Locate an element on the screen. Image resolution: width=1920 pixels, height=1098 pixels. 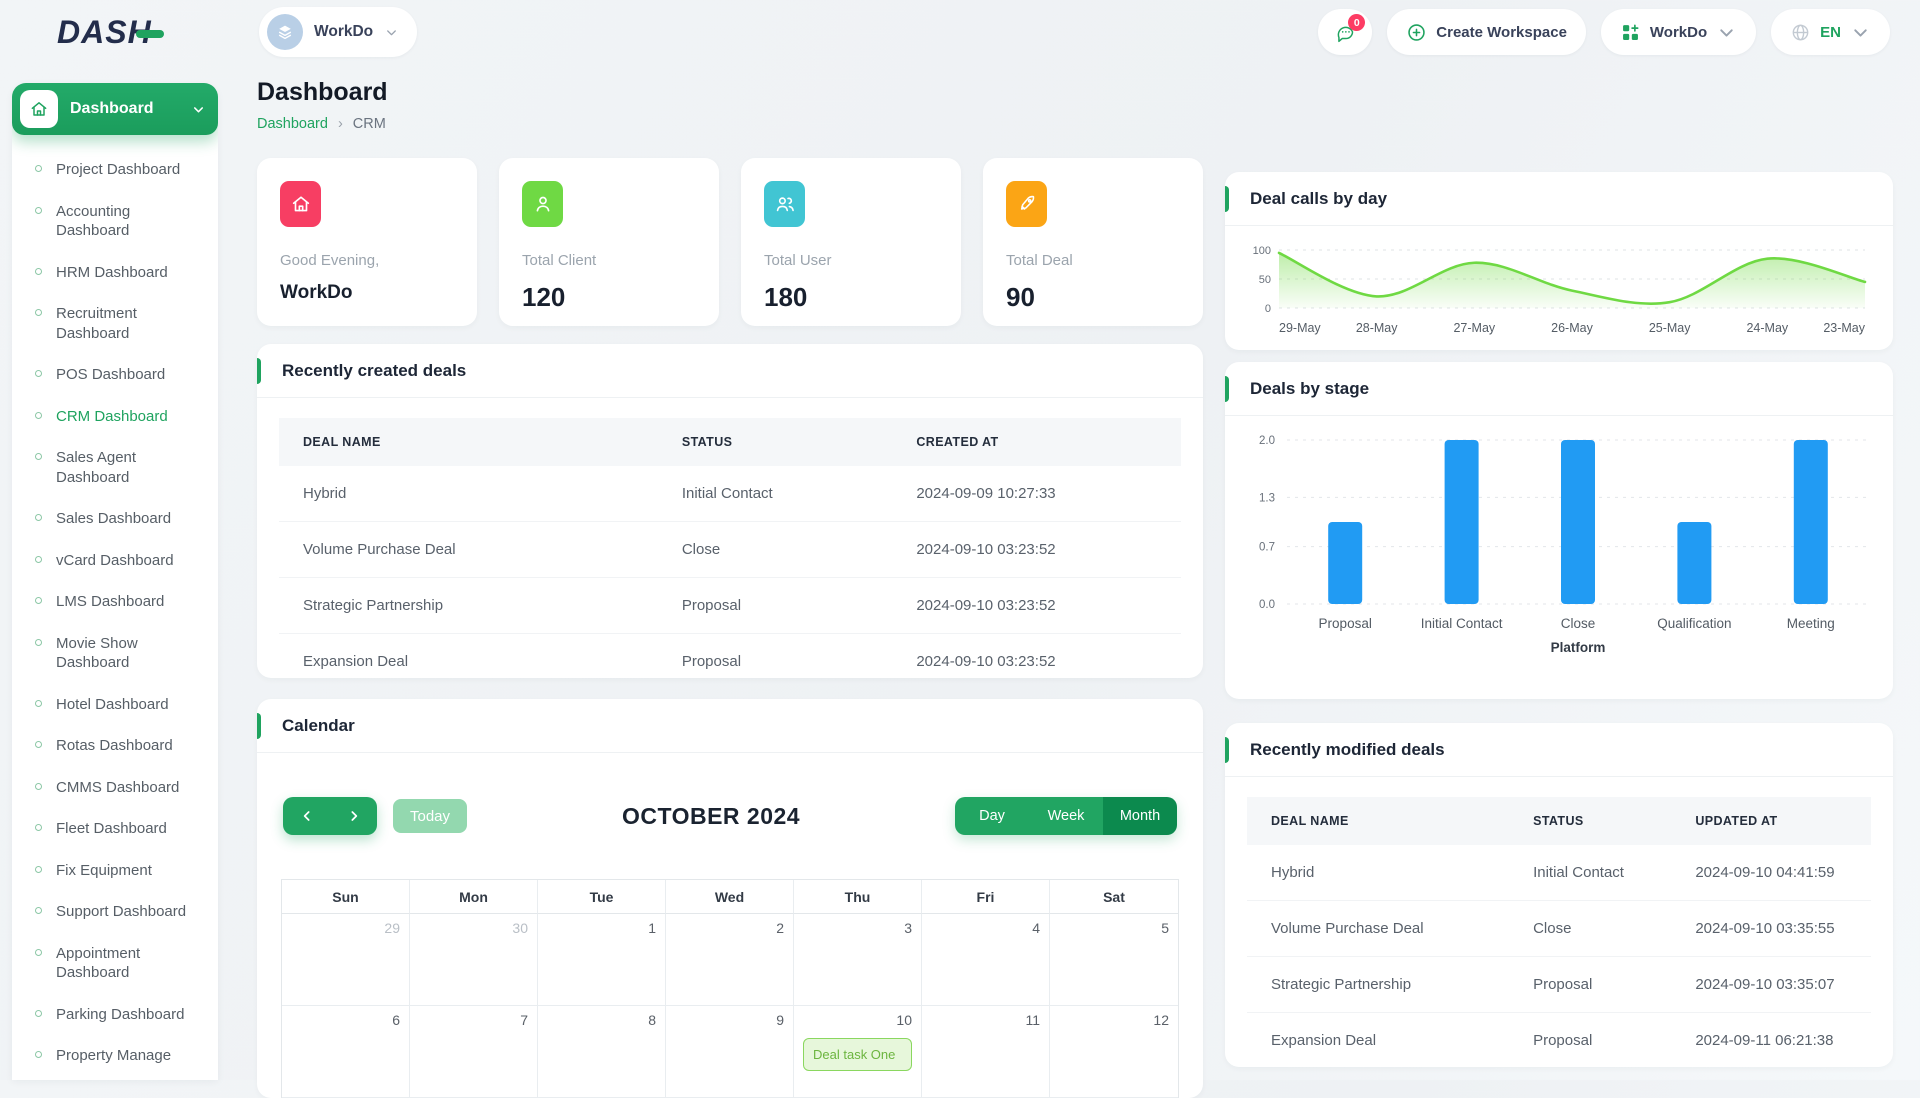
chevron-right-icon is located at coordinates (353, 816).